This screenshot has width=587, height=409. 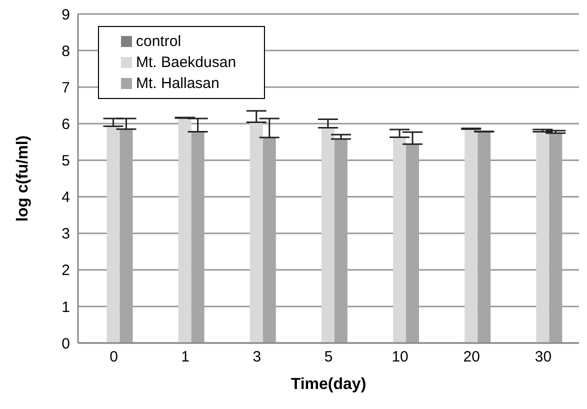 What do you see at coordinates (66, 234) in the screenshot?
I see `y-tick-label: 3` at bounding box center [66, 234].